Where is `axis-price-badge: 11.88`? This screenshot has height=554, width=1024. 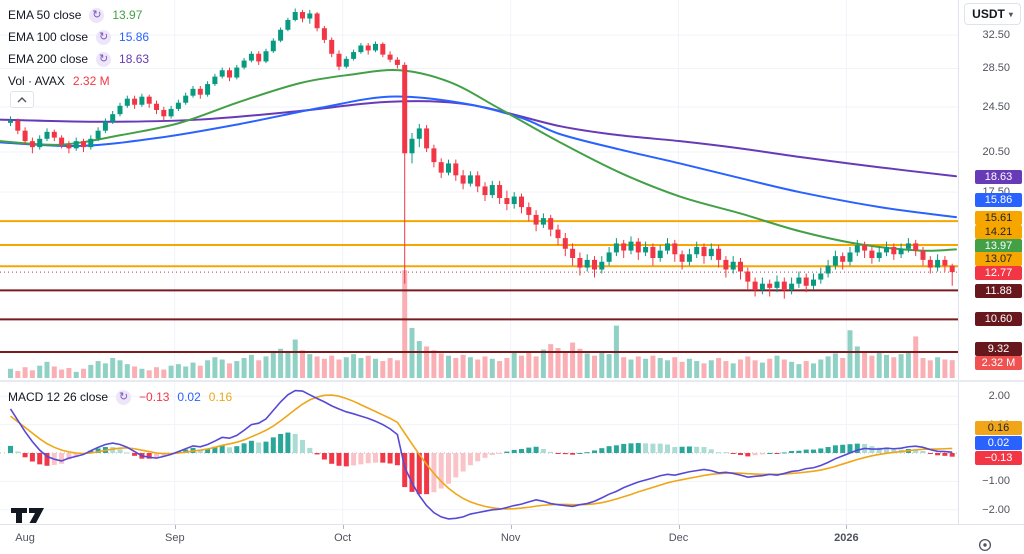 axis-price-badge: 11.88 is located at coordinates (998, 291).